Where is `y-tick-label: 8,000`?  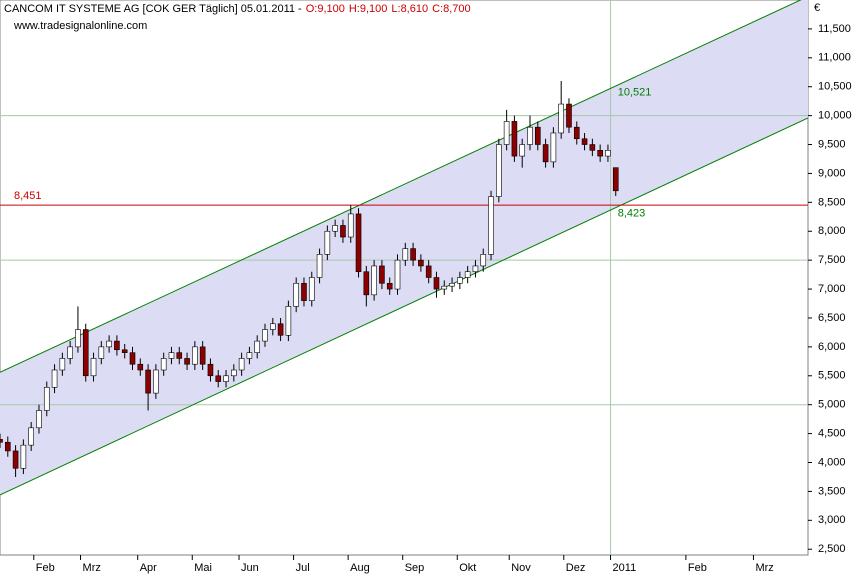 y-tick-label: 8,000 is located at coordinates (832, 231).